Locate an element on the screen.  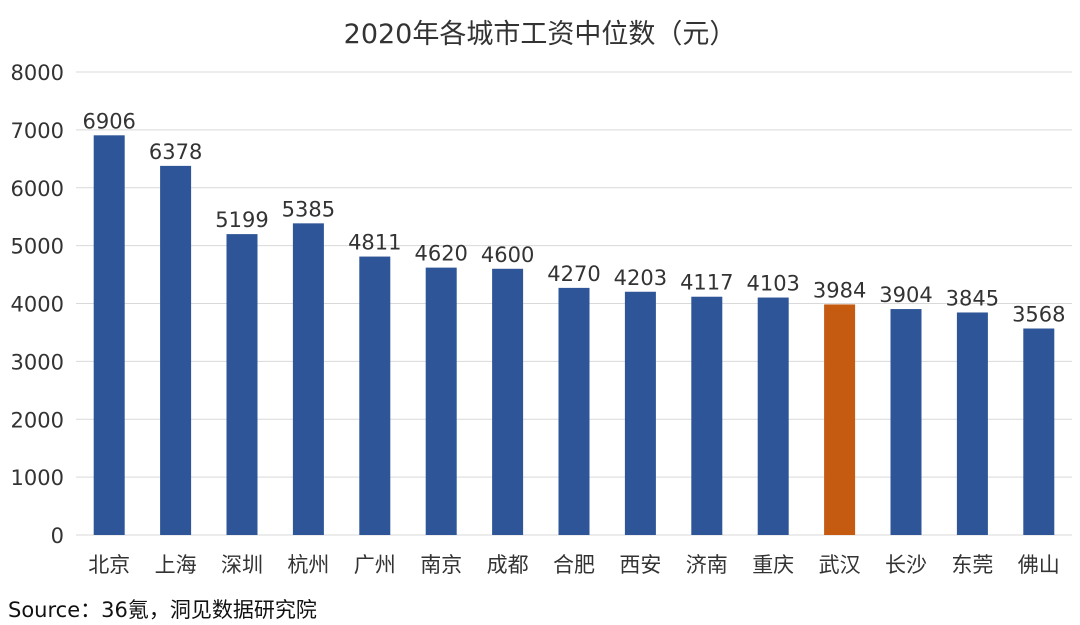
y-tick-label: 0 is located at coordinates (57, 536).